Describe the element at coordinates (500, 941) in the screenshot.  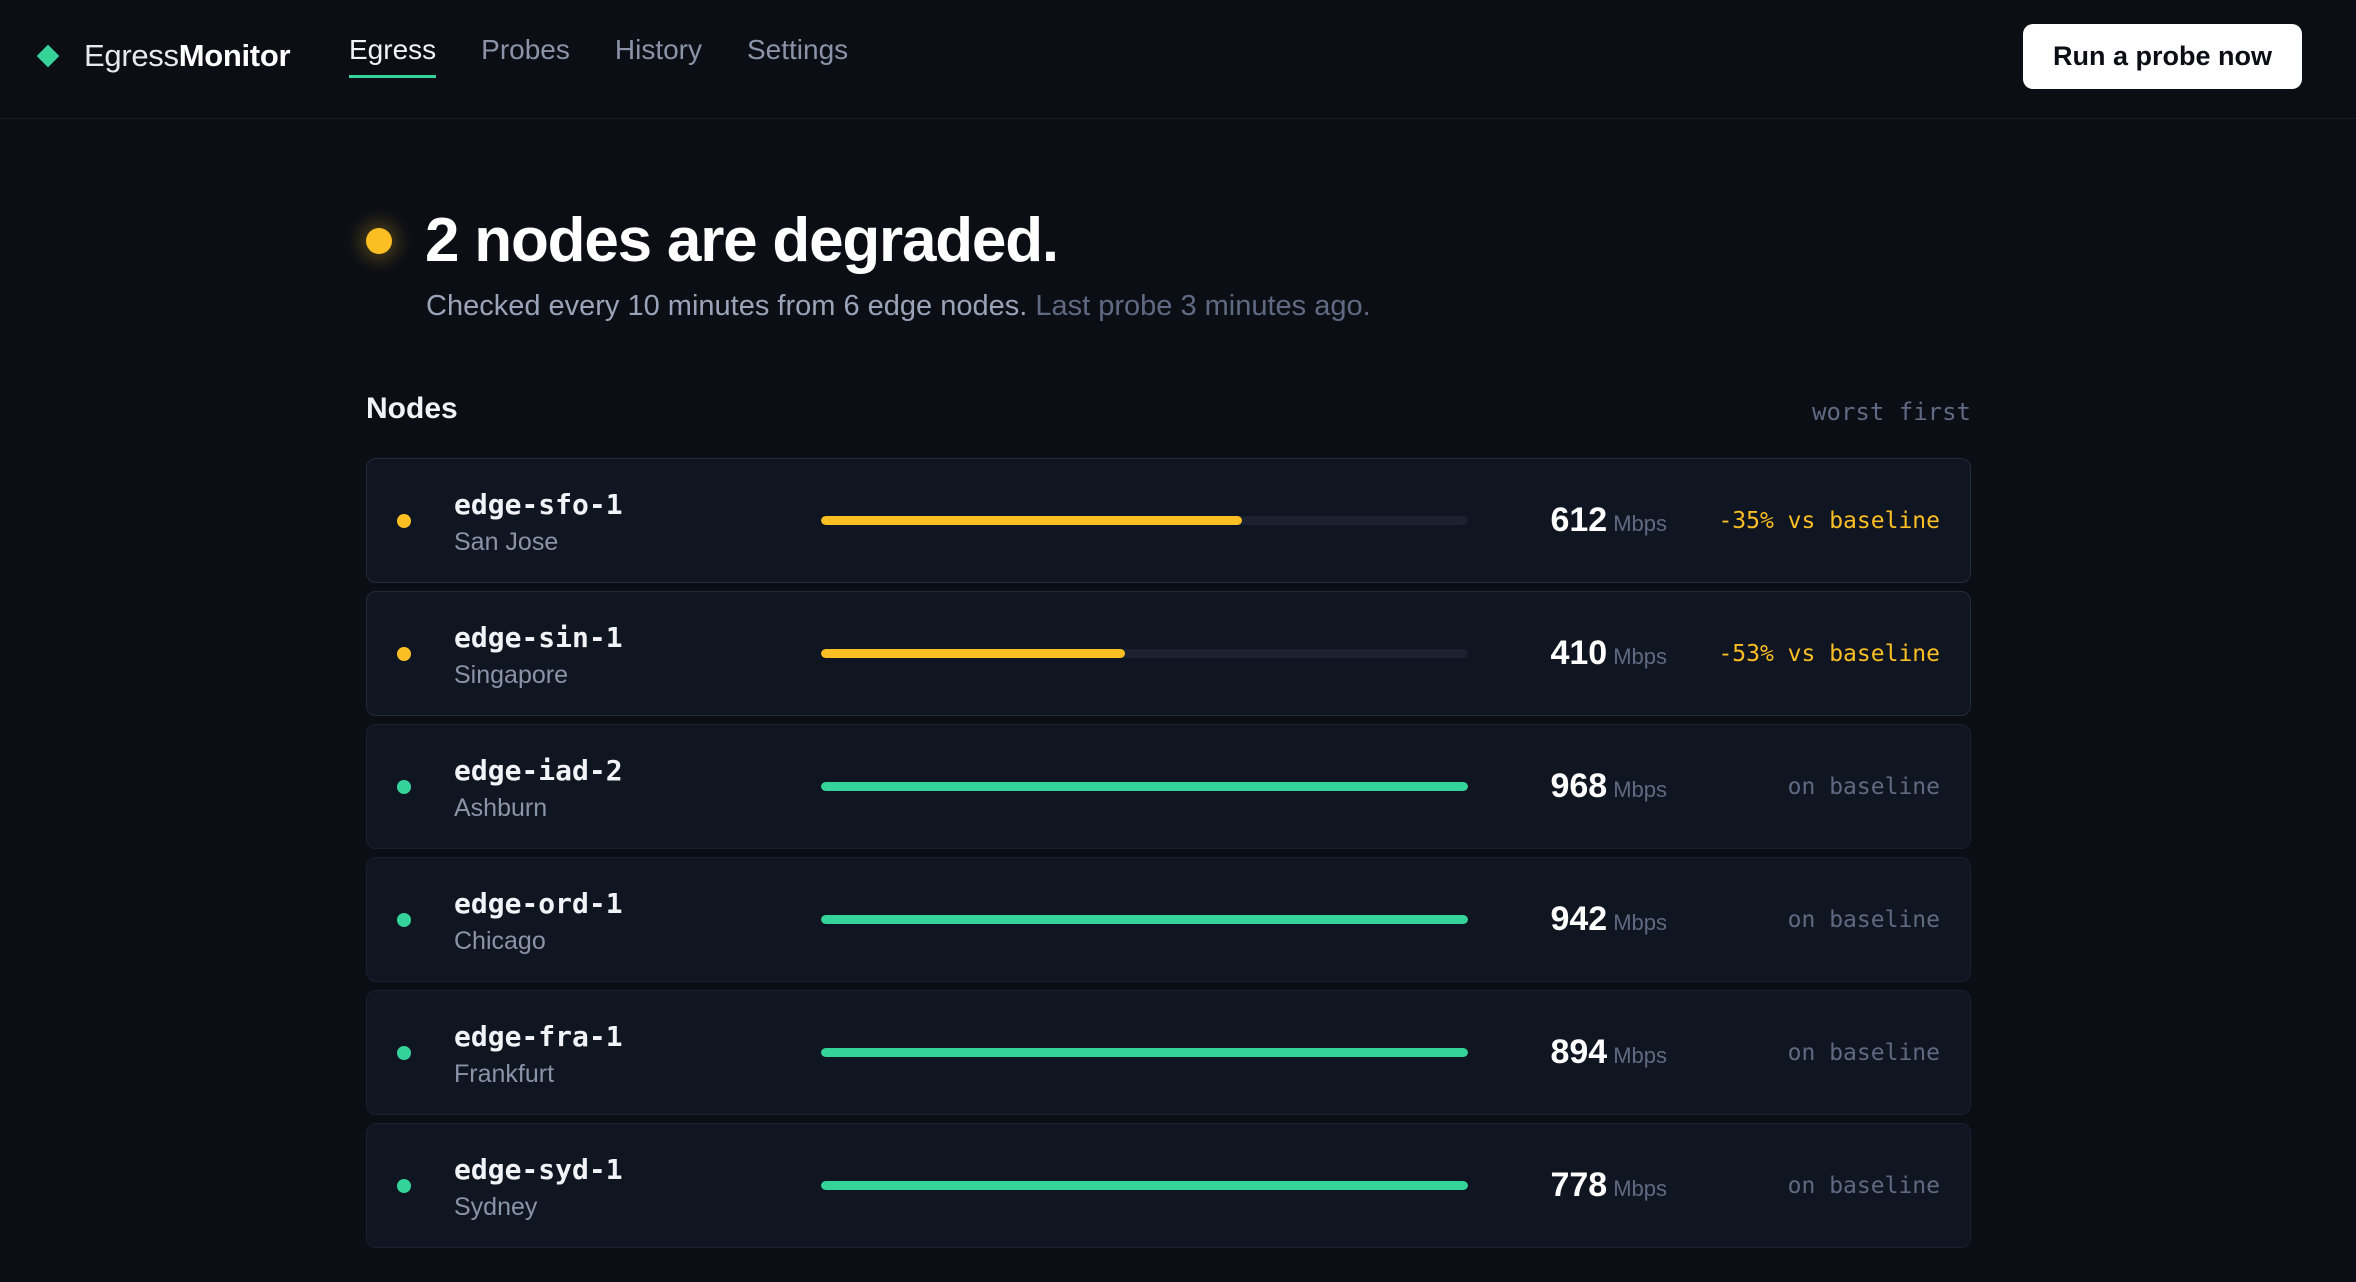
I see `node-location: Chicago` at that location.